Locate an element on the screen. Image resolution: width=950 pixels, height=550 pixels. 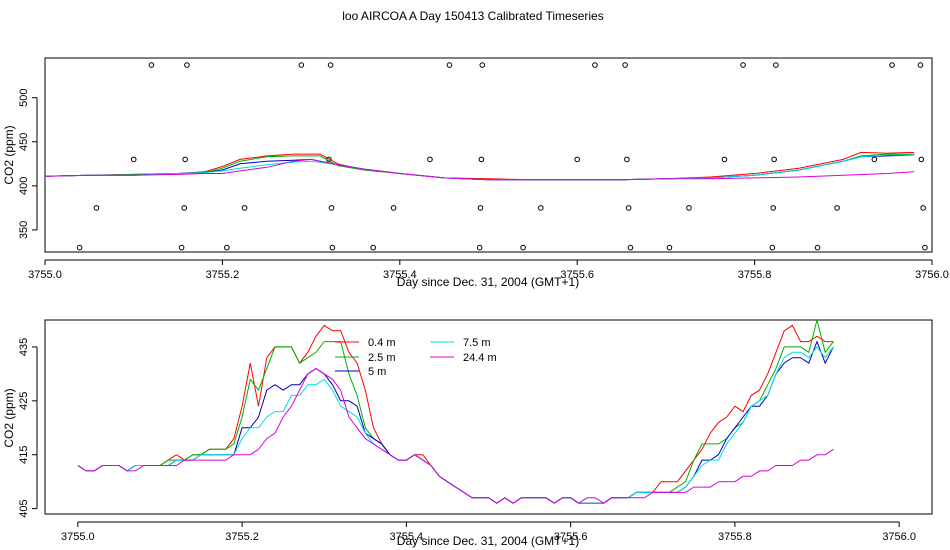
bottom-x-tick-label: 3755.6 is located at coordinates (571, 537).